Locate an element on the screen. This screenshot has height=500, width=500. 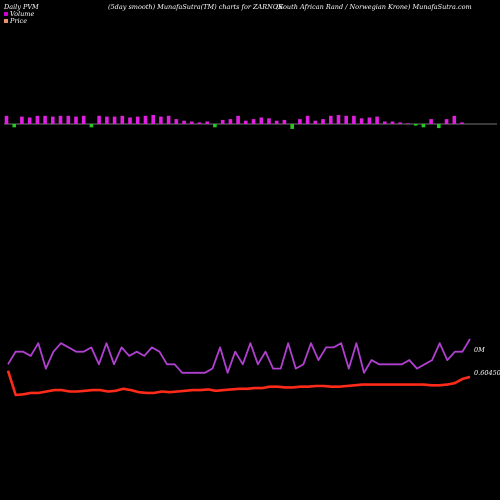
volume-series is located at coordinates (250, 122).